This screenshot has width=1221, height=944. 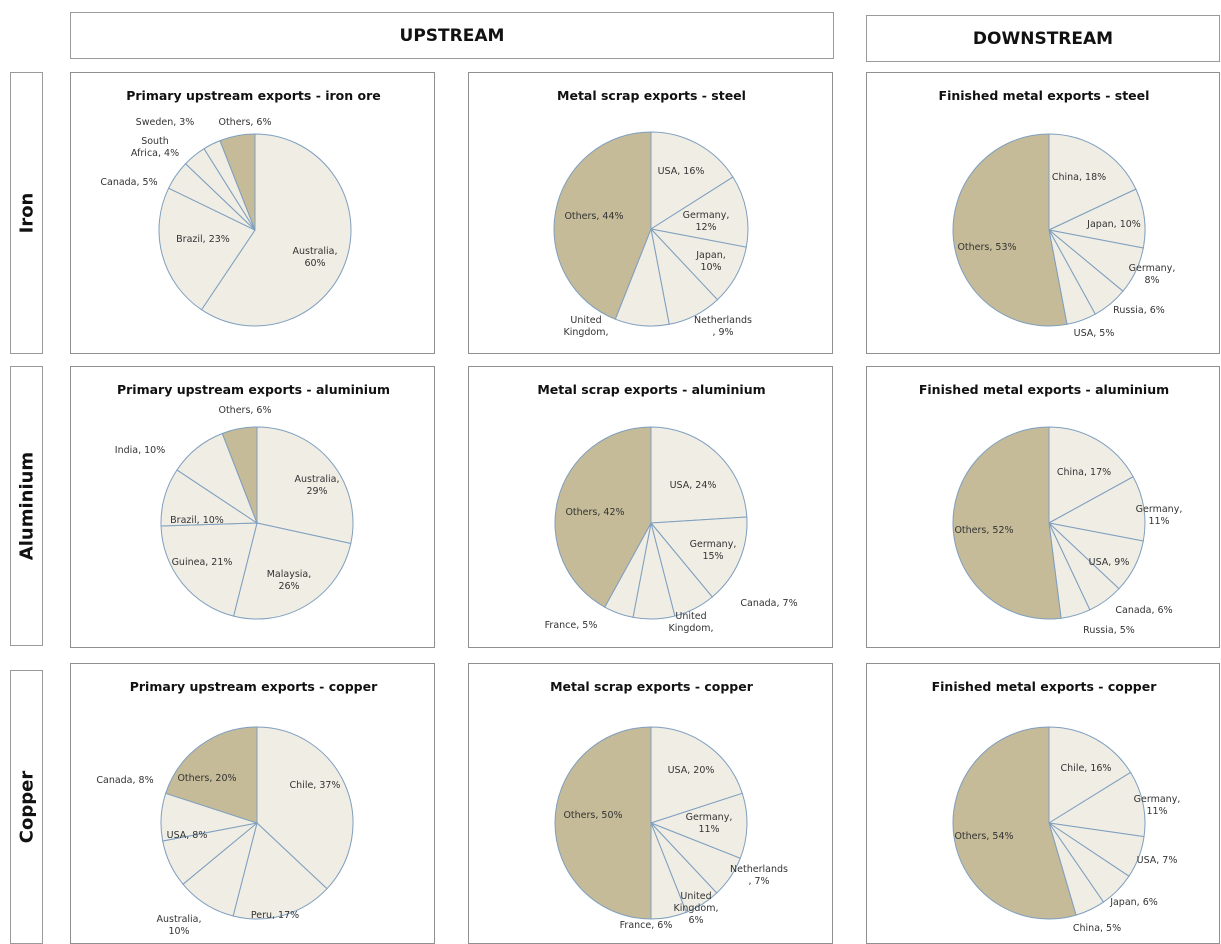 What do you see at coordinates (275, 915) in the screenshot?
I see `slice-label: Peru, 17%` at bounding box center [275, 915].